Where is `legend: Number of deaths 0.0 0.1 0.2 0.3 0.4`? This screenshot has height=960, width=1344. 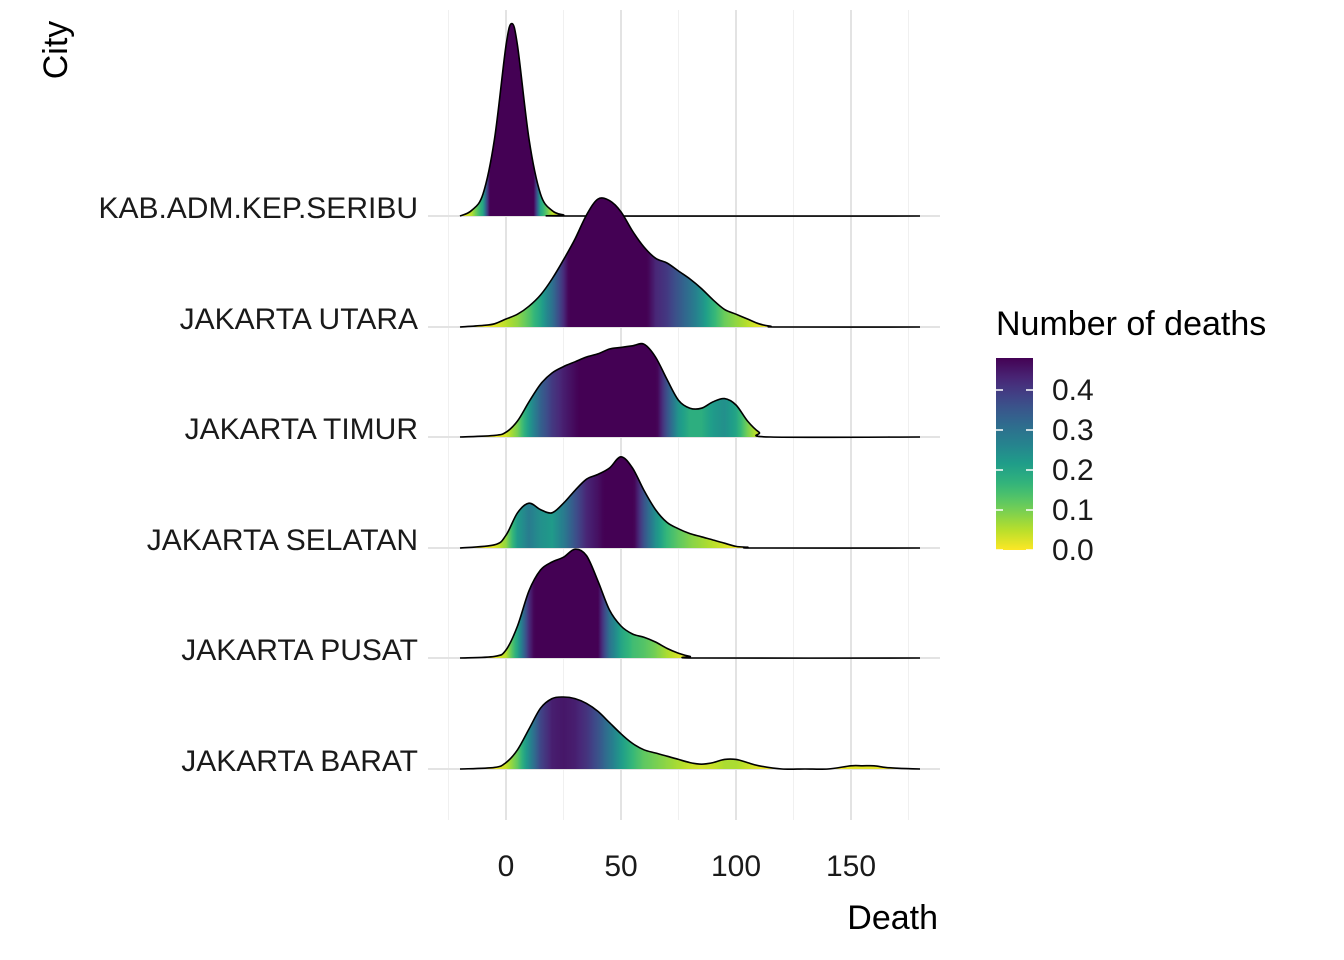
legend: Number of deaths 0.0 0.1 0.2 0.3 0.4 is located at coordinates (1131, 436).